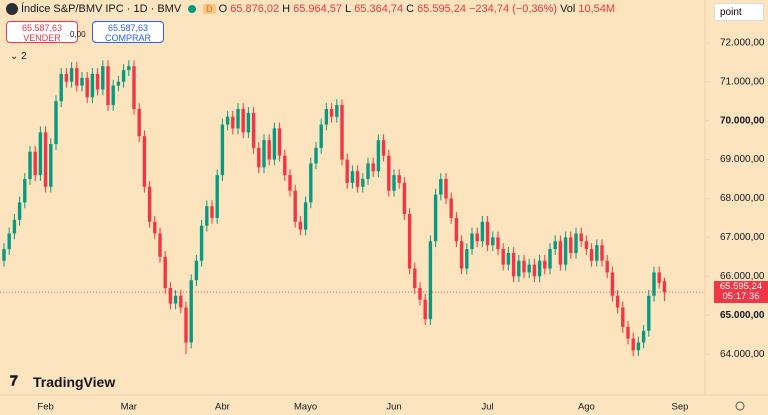  What do you see at coordinates (441, 9) in the screenshot?
I see `ohlc-value: 65.595,24` at bounding box center [441, 9].